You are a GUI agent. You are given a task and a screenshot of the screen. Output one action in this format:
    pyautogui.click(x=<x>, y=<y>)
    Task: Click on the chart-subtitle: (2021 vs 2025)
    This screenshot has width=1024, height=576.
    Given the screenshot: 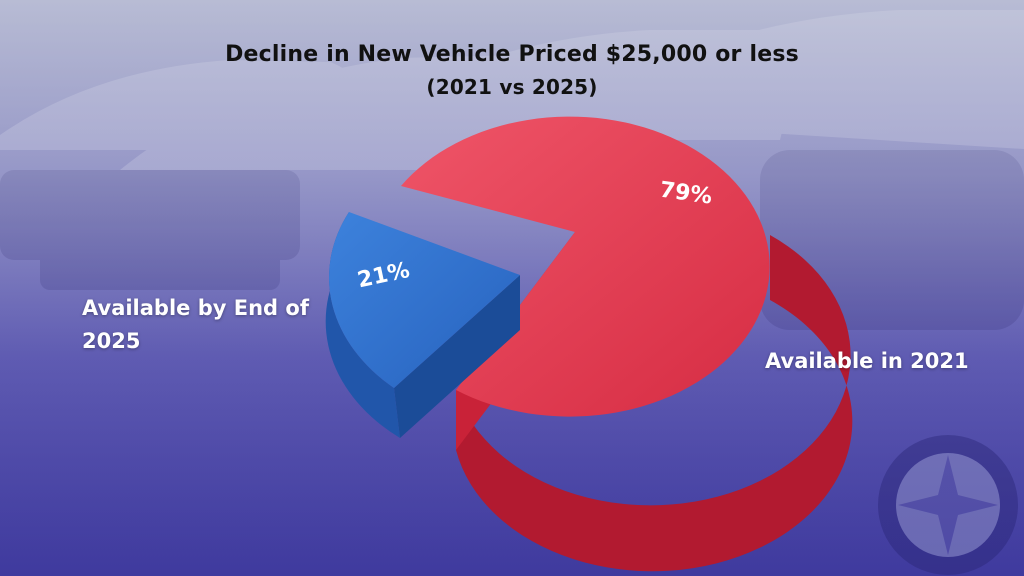 What is the action you would take?
    pyautogui.click(x=512, y=87)
    